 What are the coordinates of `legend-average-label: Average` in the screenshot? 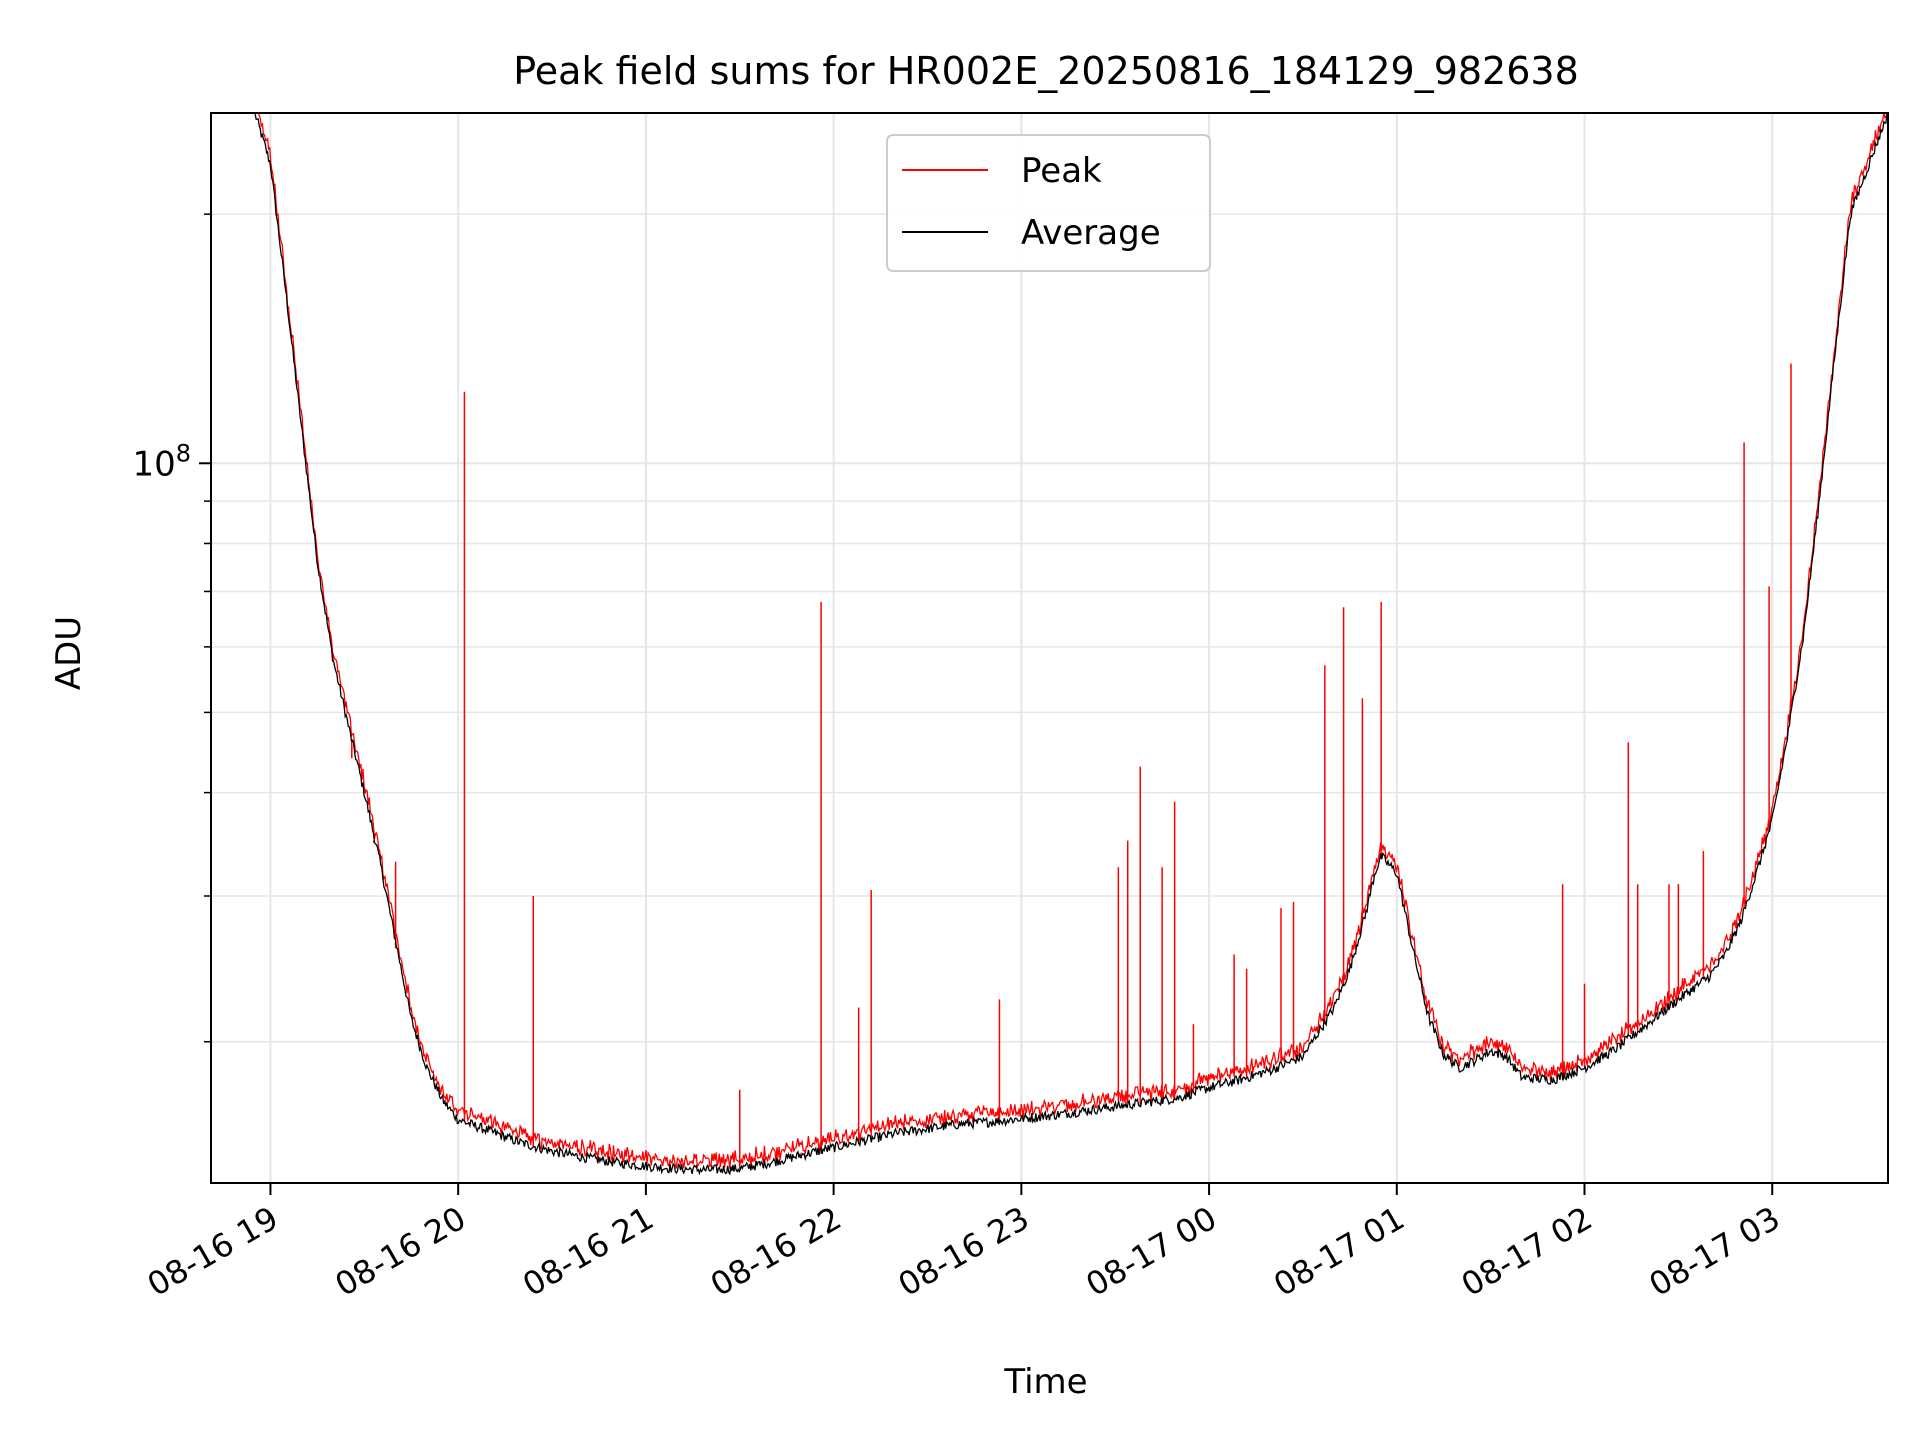 It's located at (1091, 233).